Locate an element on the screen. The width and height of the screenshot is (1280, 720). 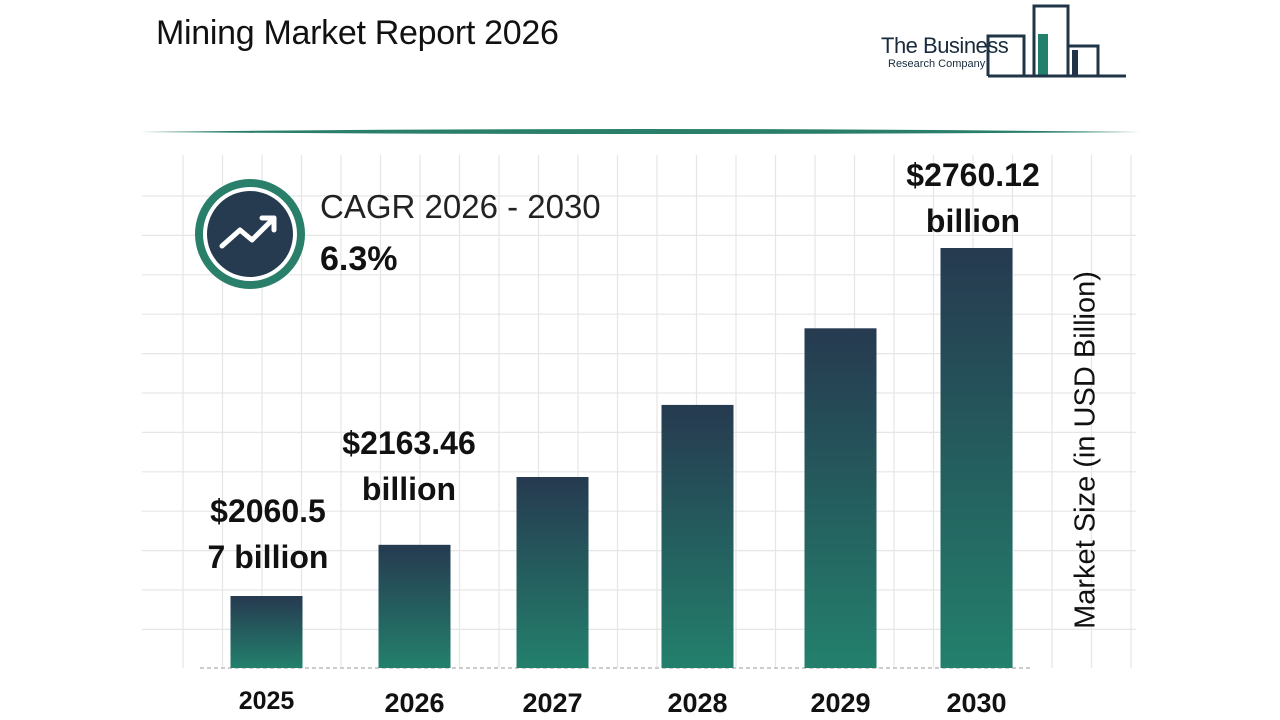
data-label-2025: $2060.5 7 billion is located at coordinates (268, 534).